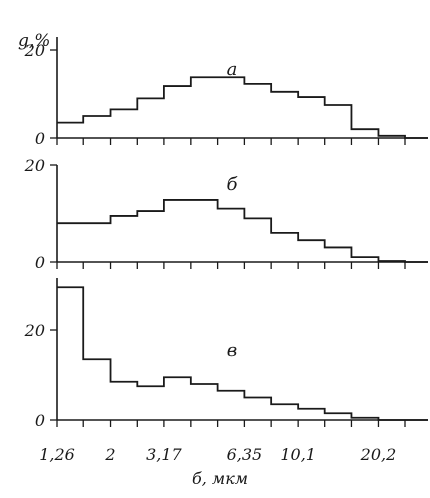  What do you see at coordinates (40, 420) in the screenshot?
I see `y-tick-label-3-0: 0` at bounding box center [40, 420].